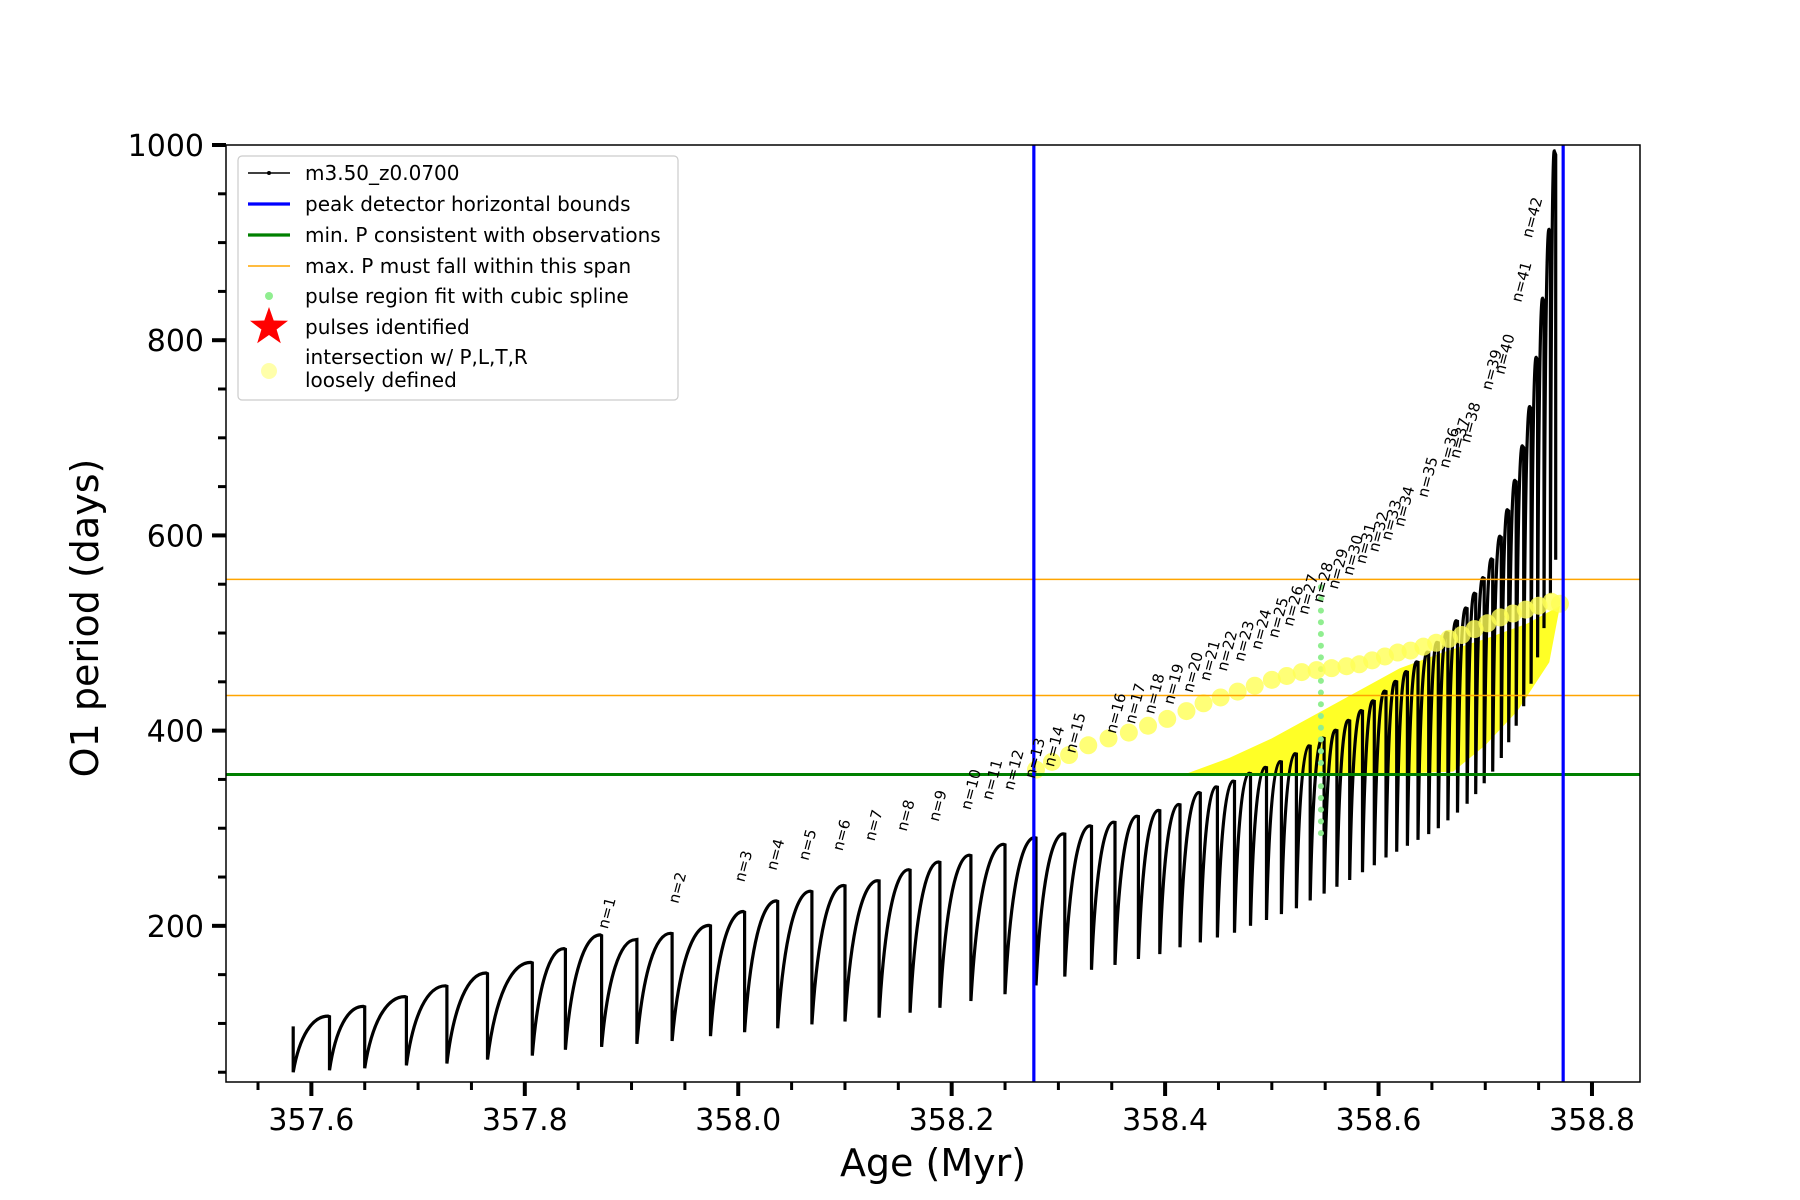 This screenshot has width=1800, height=1200. Describe the element at coordinates (175, 341) in the screenshot. I see `y-tick-label: 800` at that location.